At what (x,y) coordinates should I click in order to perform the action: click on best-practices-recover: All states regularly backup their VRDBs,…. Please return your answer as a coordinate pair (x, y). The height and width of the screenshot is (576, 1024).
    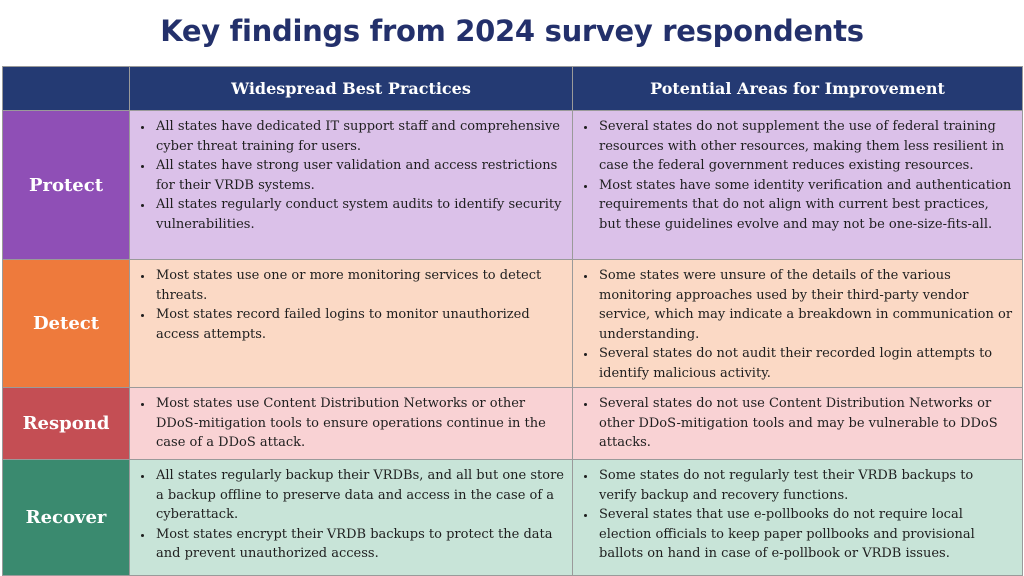
    Looking at the image, I should click on (351, 517).